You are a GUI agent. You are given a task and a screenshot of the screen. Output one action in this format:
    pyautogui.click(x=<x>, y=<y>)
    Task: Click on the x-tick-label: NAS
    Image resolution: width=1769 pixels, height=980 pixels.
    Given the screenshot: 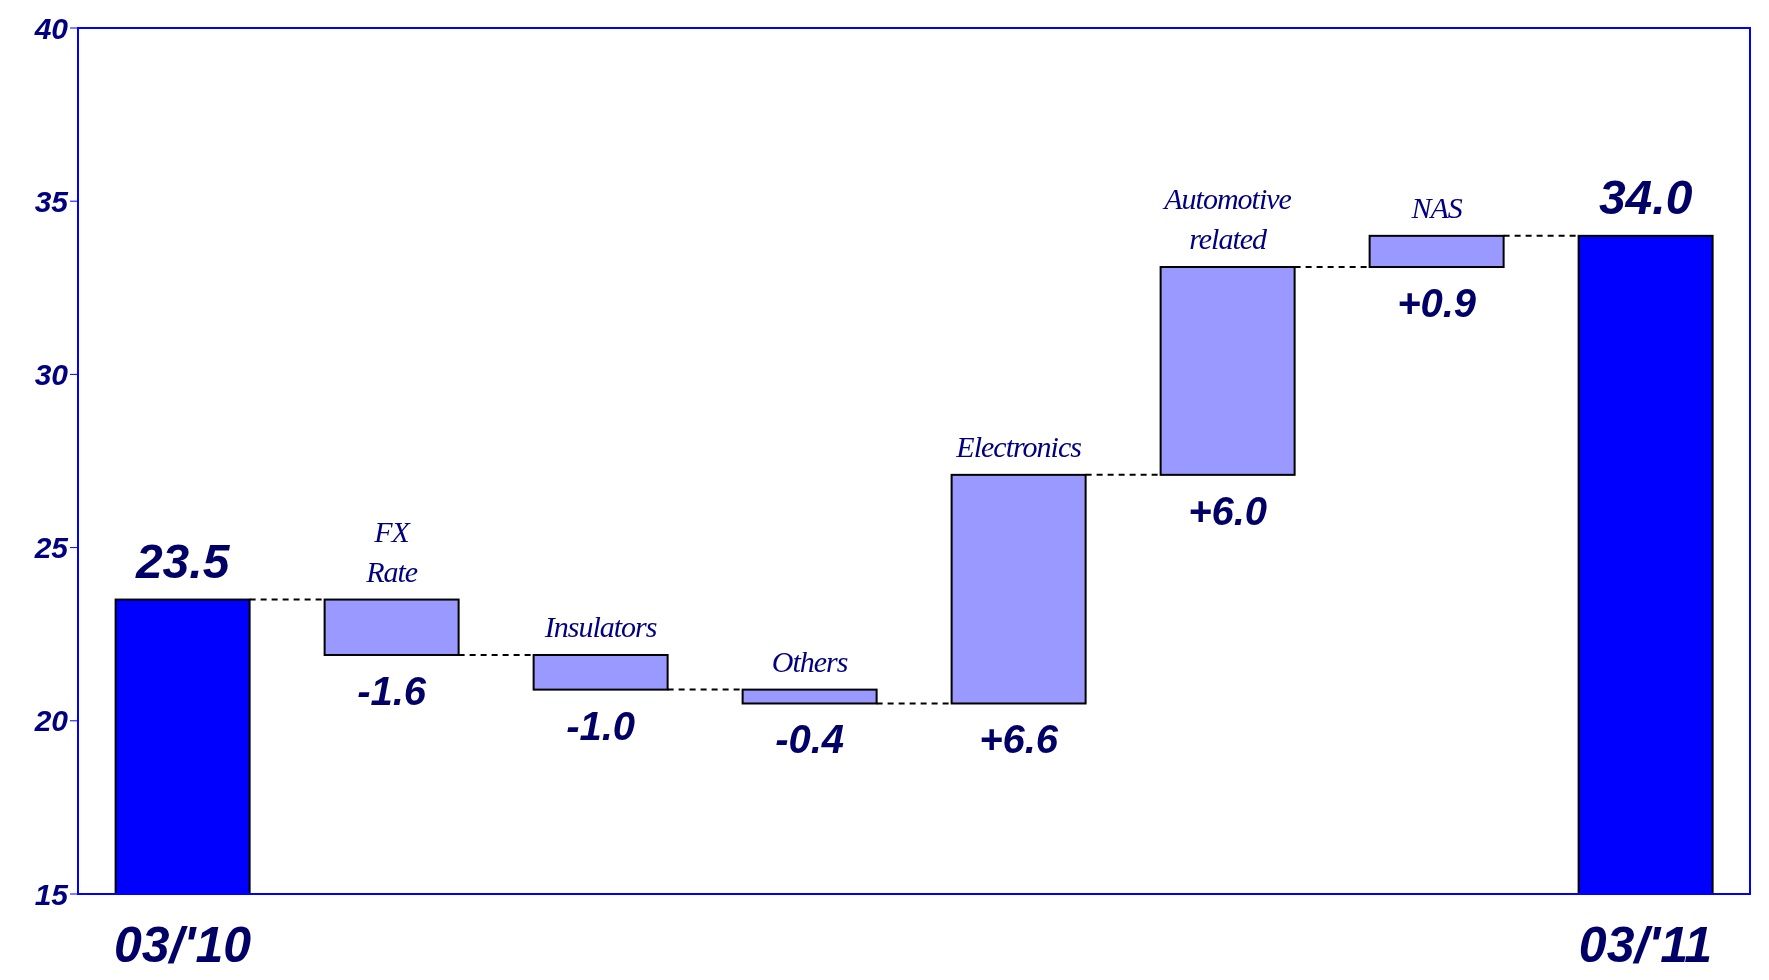 What is the action you would take?
    pyautogui.click(x=1436, y=207)
    